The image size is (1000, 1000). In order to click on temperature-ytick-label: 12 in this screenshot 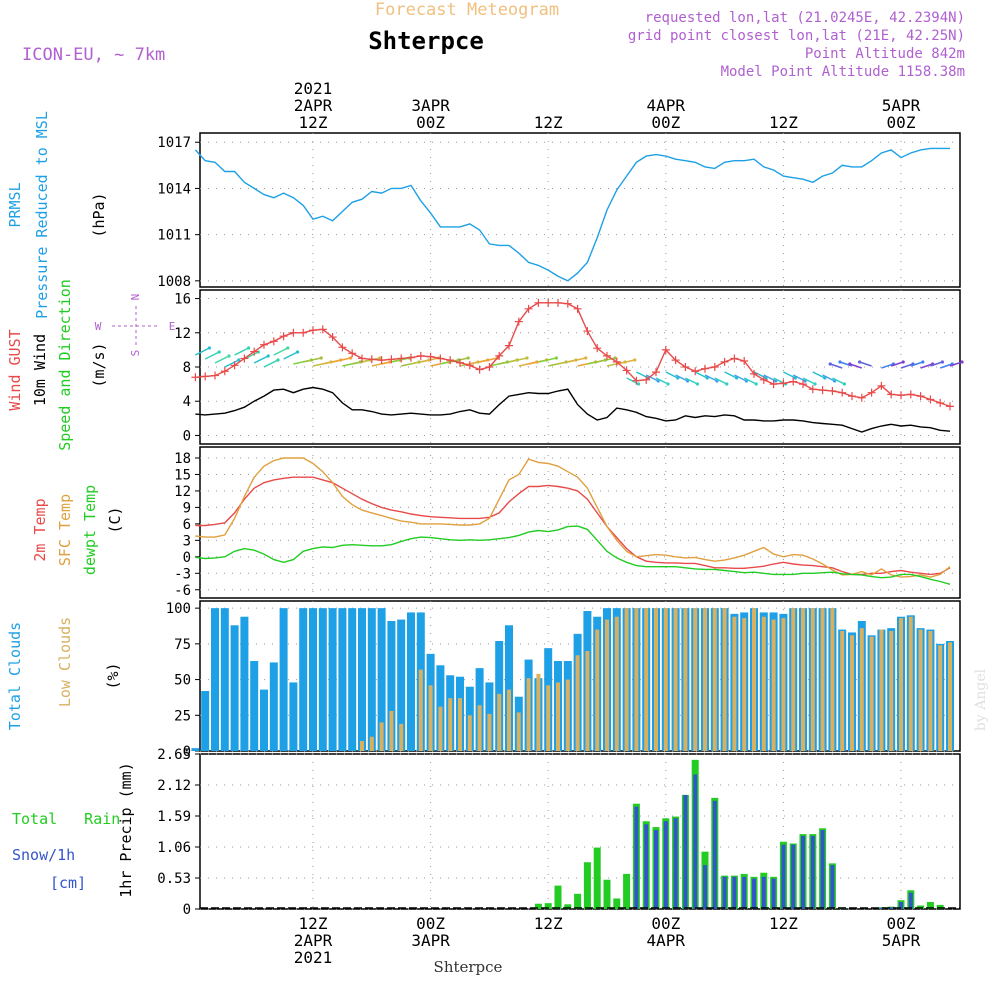, I will do `click(182, 492)`.